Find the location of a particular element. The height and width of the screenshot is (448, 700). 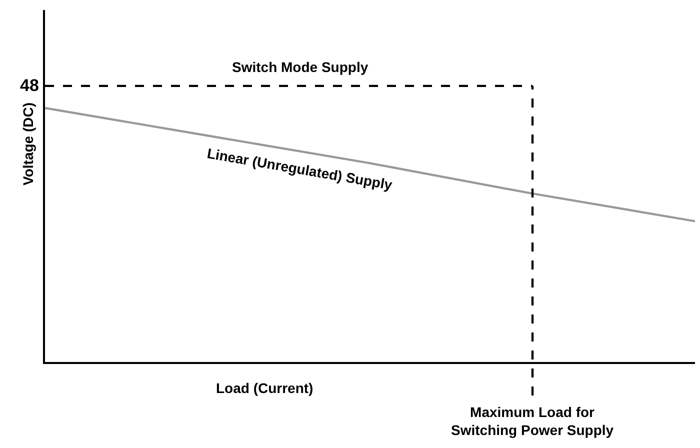

text: Maximum Load for Switching Power Supply is located at coordinates (532, 421).